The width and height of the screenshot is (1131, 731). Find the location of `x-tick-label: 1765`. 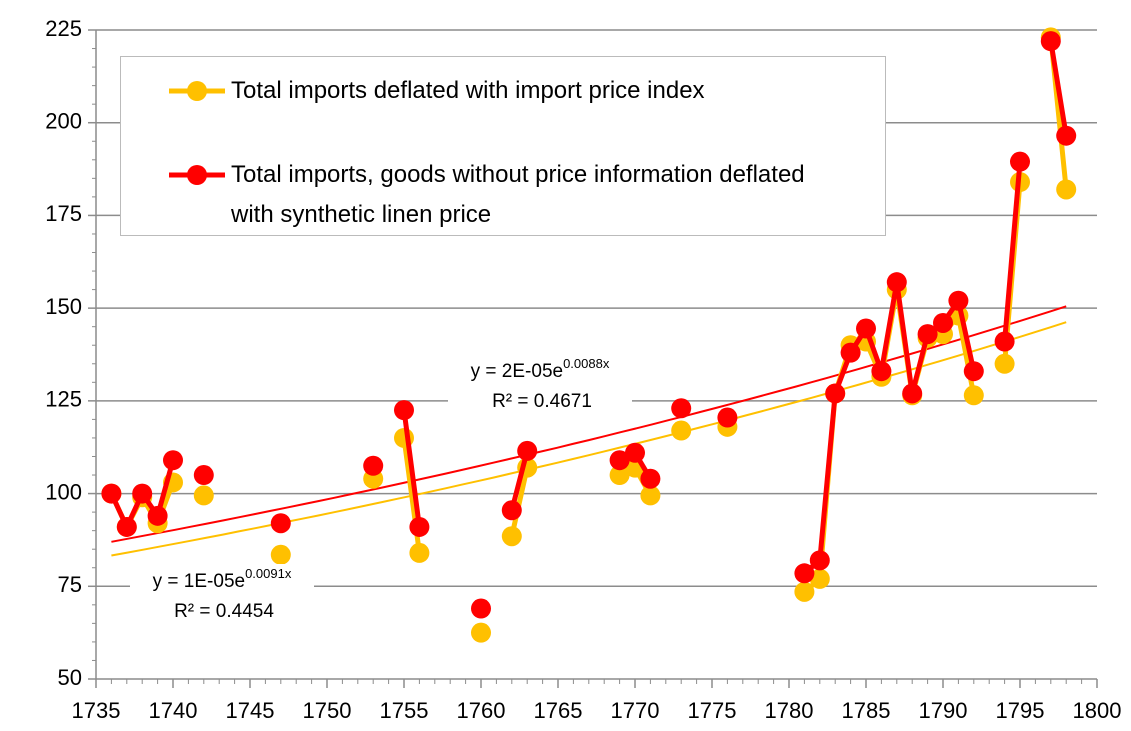

x-tick-label: 1765 is located at coordinates (558, 710).